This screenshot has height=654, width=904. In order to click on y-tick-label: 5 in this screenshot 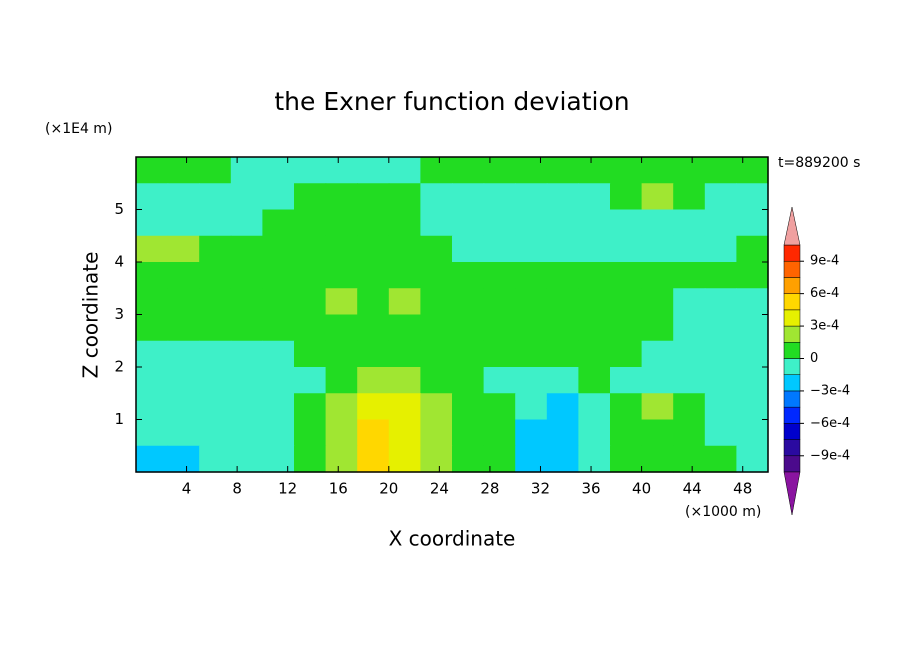, I will do `click(119, 209)`.